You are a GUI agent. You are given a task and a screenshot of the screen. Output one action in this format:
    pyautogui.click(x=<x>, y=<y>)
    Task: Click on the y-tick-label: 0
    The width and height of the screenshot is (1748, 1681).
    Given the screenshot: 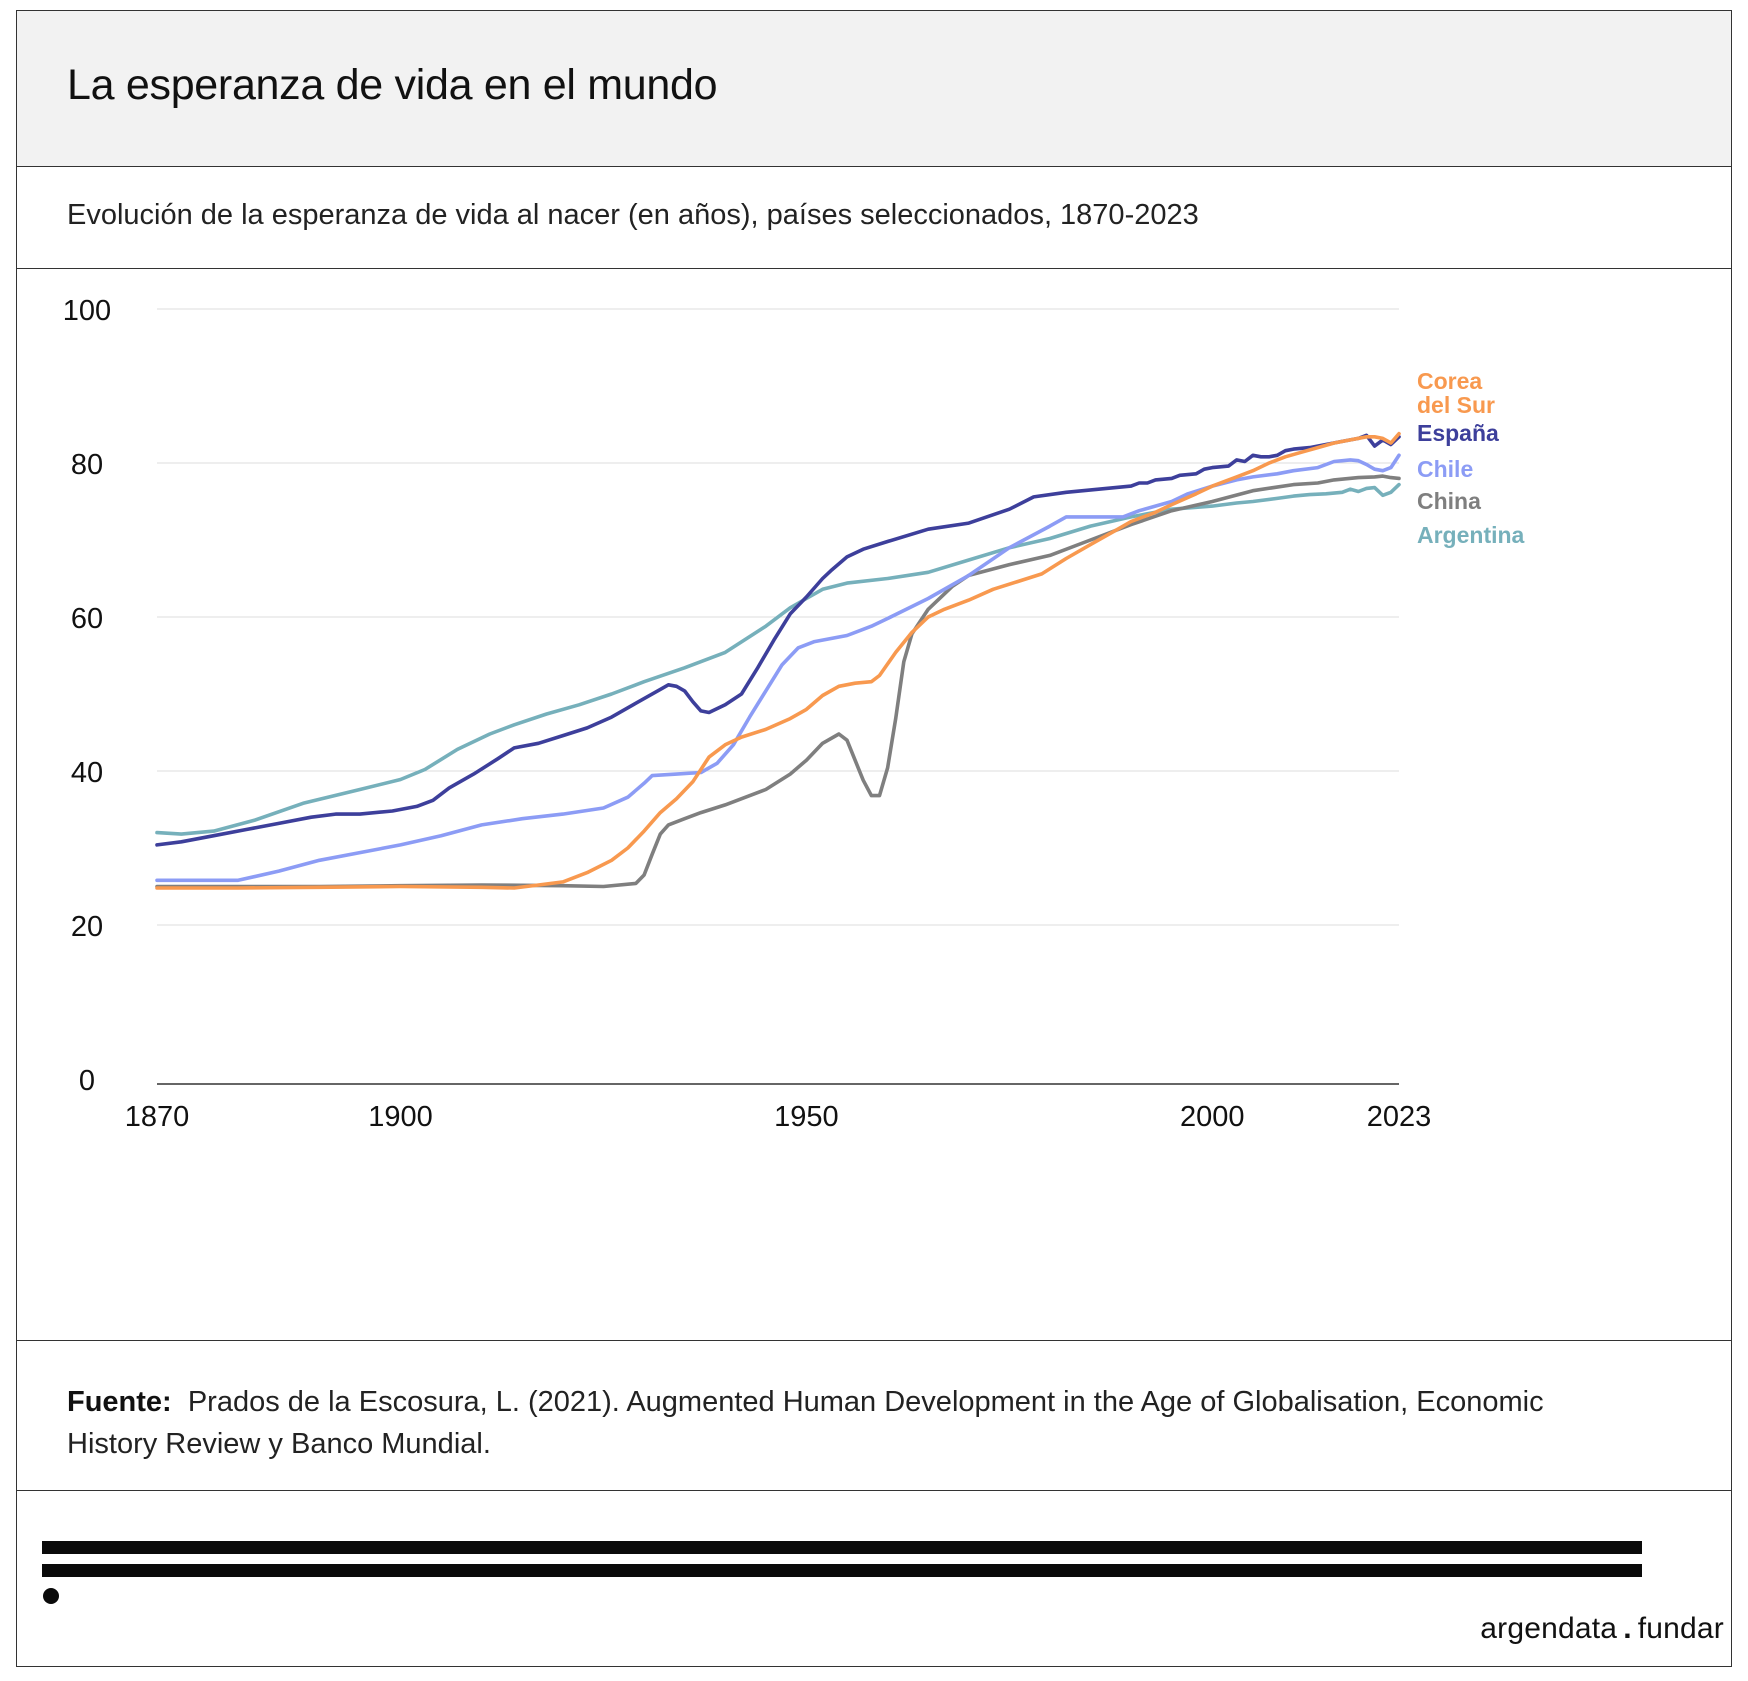 What is the action you would take?
    pyautogui.click(x=87, y=1081)
    